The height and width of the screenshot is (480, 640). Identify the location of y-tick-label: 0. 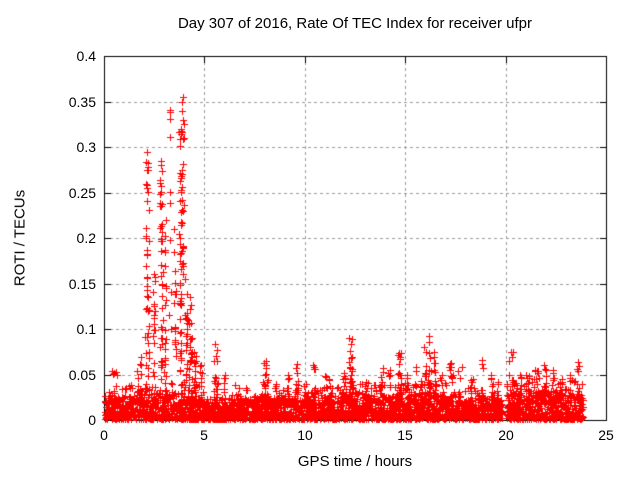
(92, 420).